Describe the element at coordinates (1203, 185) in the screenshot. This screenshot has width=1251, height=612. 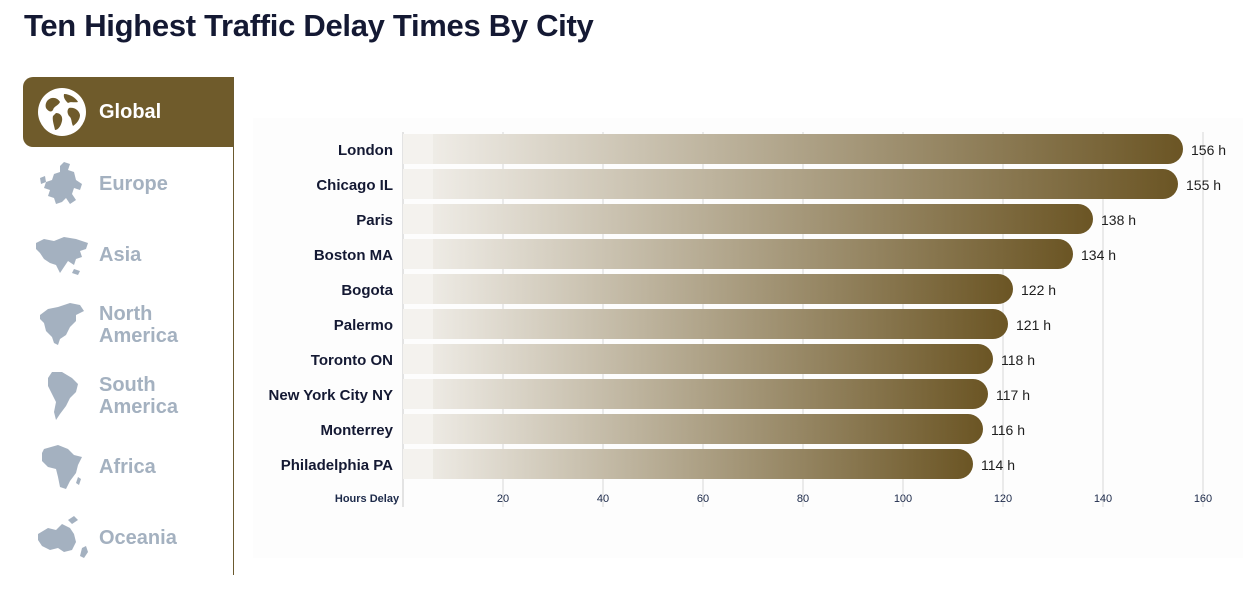
I see `value-label: 155 h` at that location.